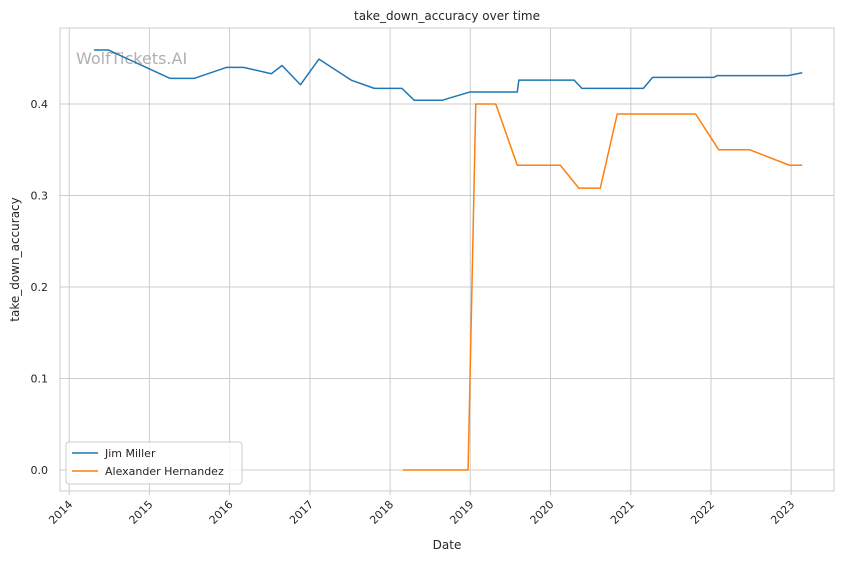 This screenshot has height=561, width=844. I want to click on watermark: WolfTickets.AI, so click(131, 58).